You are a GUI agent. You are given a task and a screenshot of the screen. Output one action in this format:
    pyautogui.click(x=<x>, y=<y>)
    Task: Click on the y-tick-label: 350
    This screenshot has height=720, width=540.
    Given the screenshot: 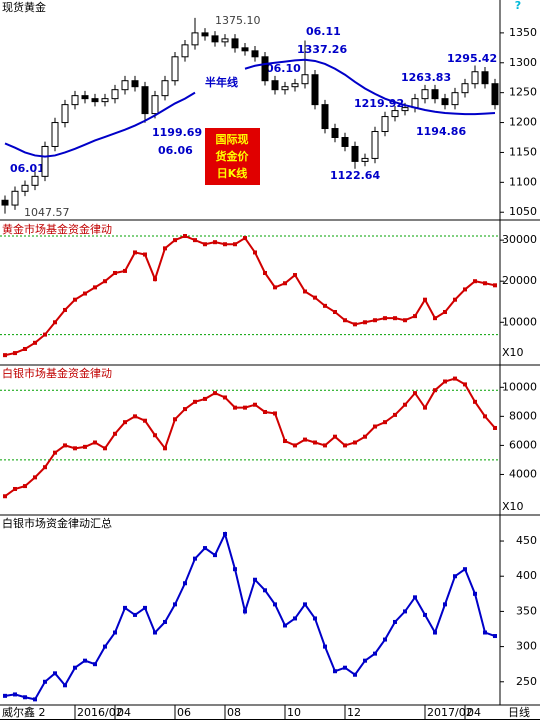 What is the action you would take?
    pyautogui.click(x=526, y=610)
    